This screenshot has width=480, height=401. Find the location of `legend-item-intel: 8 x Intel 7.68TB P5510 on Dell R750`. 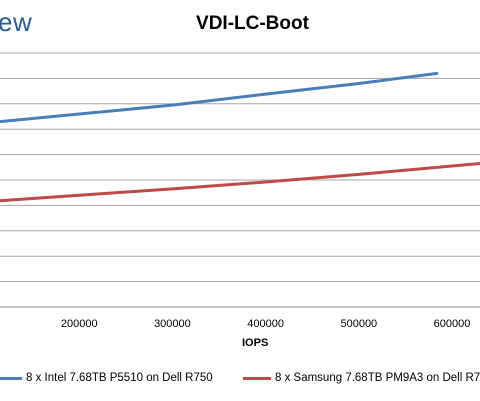

legend-item-intel: 8 x Intel 7.68TB P5510 on Dell R750 is located at coordinates (106, 378).